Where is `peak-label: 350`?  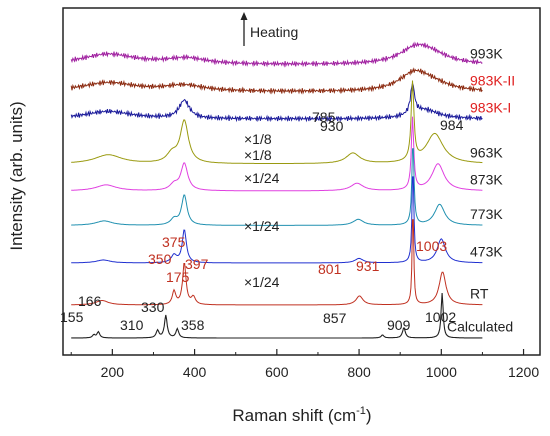 peak-label: 350 is located at coordinates (160, 259).